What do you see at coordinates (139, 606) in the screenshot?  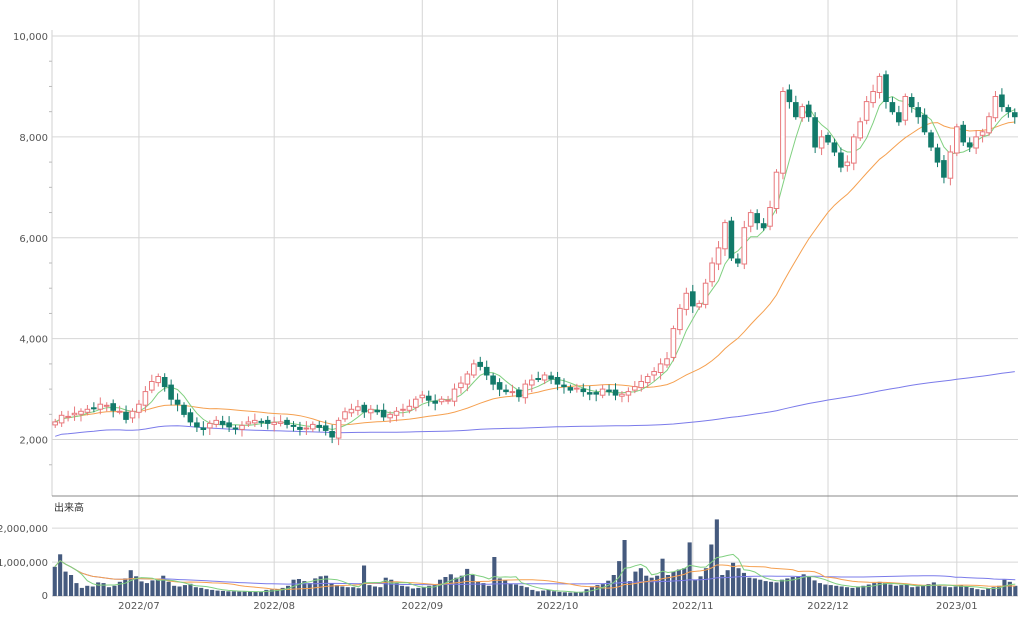 I see `x-tick-label: 2022/07` at bounding box center [139, 606].